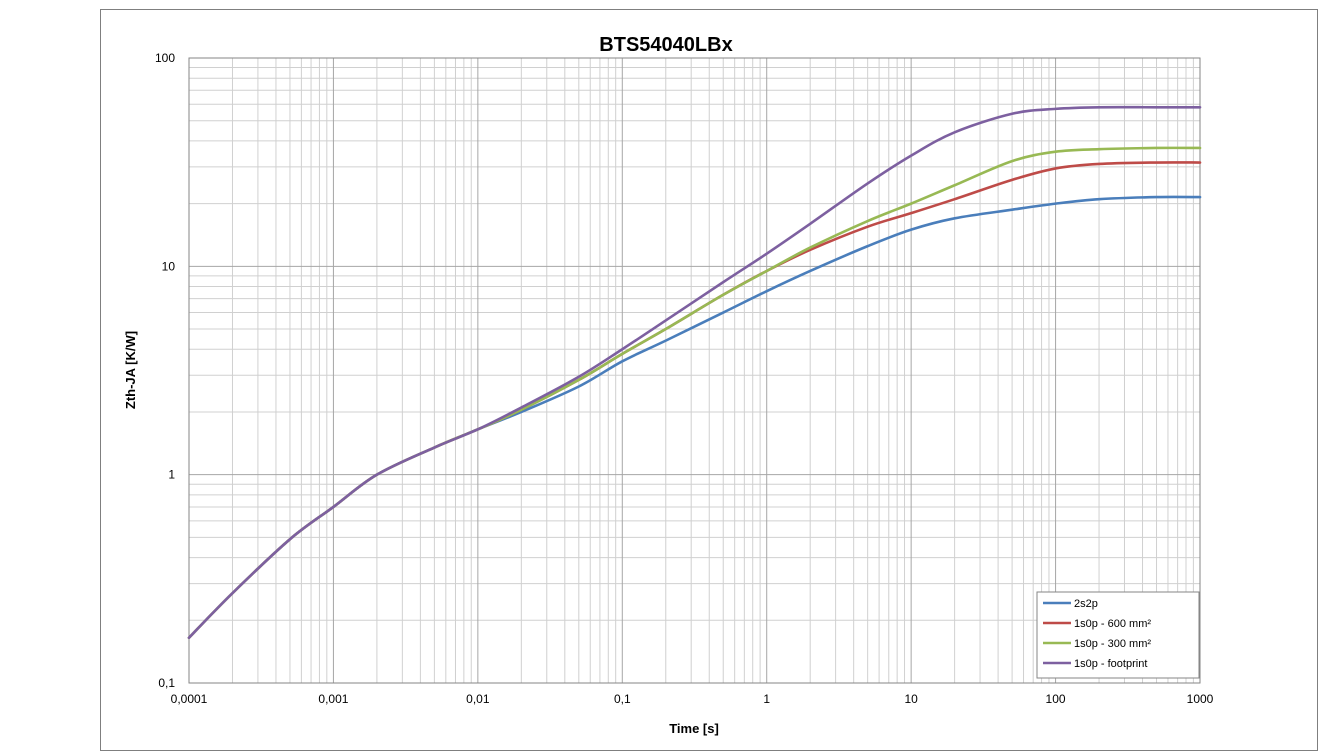  What do you see at coordinates (1200, 699) in the screenshot?
I see `x-tick-label: 1000` at bounding box center [1200, 699].